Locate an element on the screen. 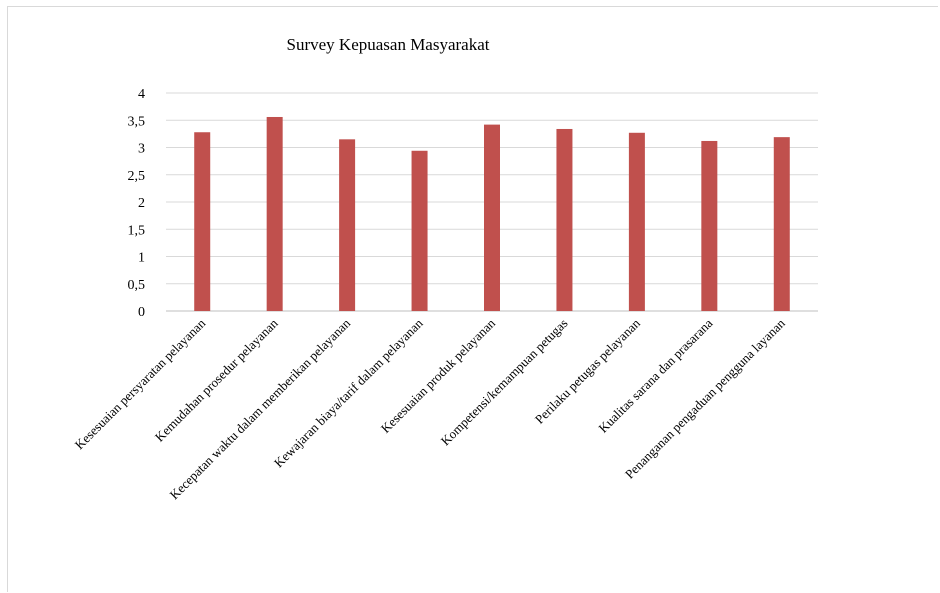 The height and width of the screenshot is (593, 940). y-tick-label: 2,5 is located at coordinates (137, 176).